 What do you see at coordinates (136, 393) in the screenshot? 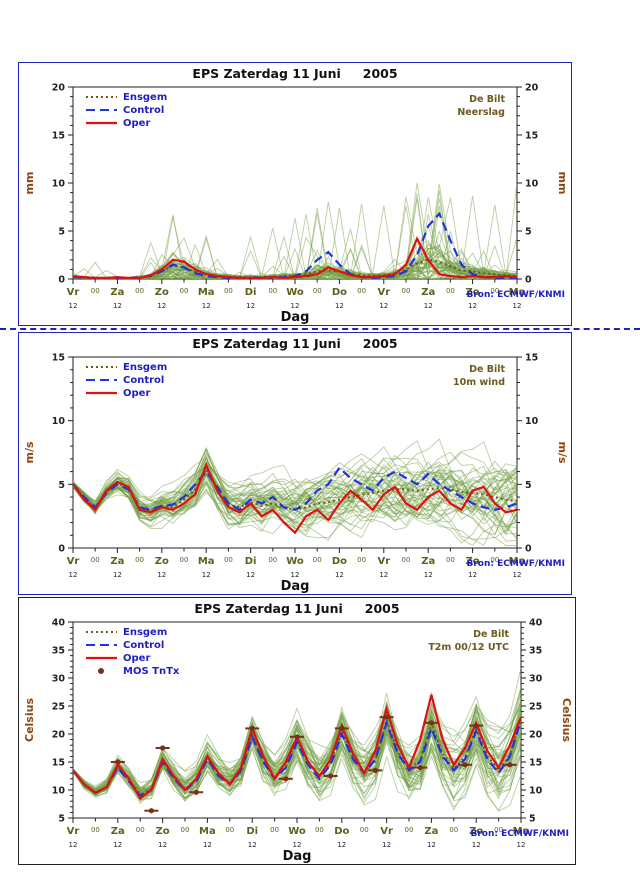
I see `legend-label: Oper` at bounding box center [136, 393].